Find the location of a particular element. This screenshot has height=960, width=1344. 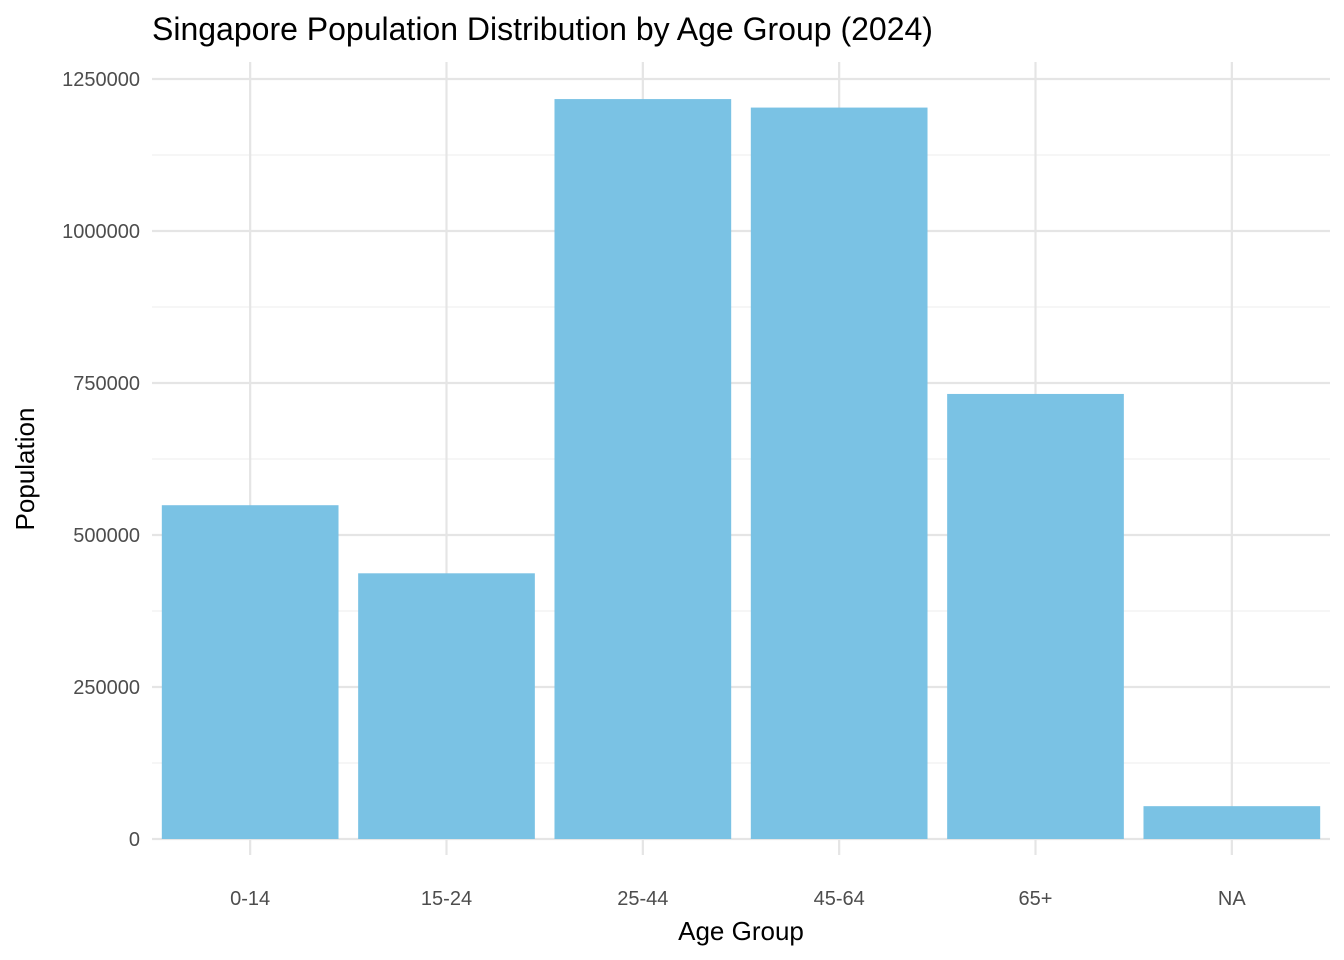

bar-65+ is located at coordinates (1035, 616).